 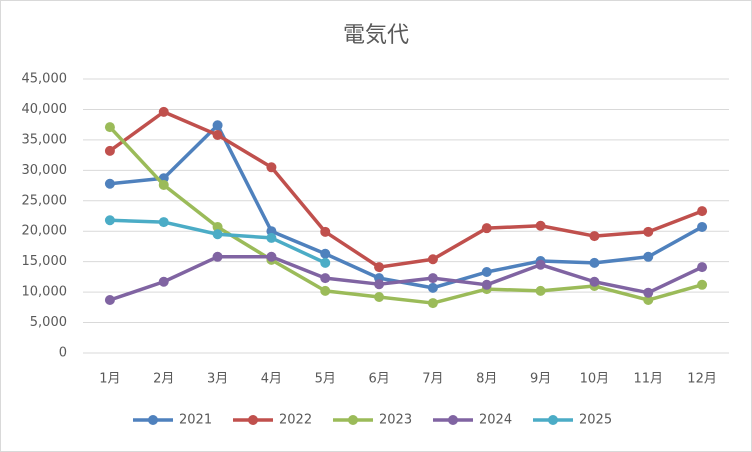 What do you see at coordinates (378, 379) in the screenshot?
I see `x-tick-label: 6月` at bounding box center [378, 379].